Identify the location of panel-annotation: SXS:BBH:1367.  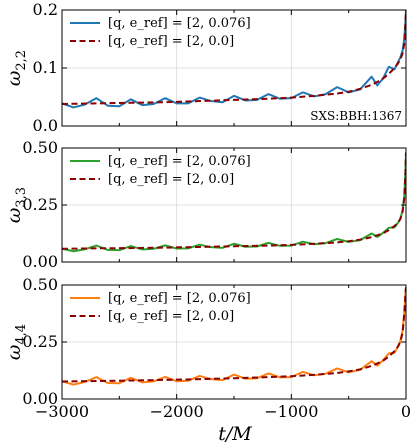
(356, 116).